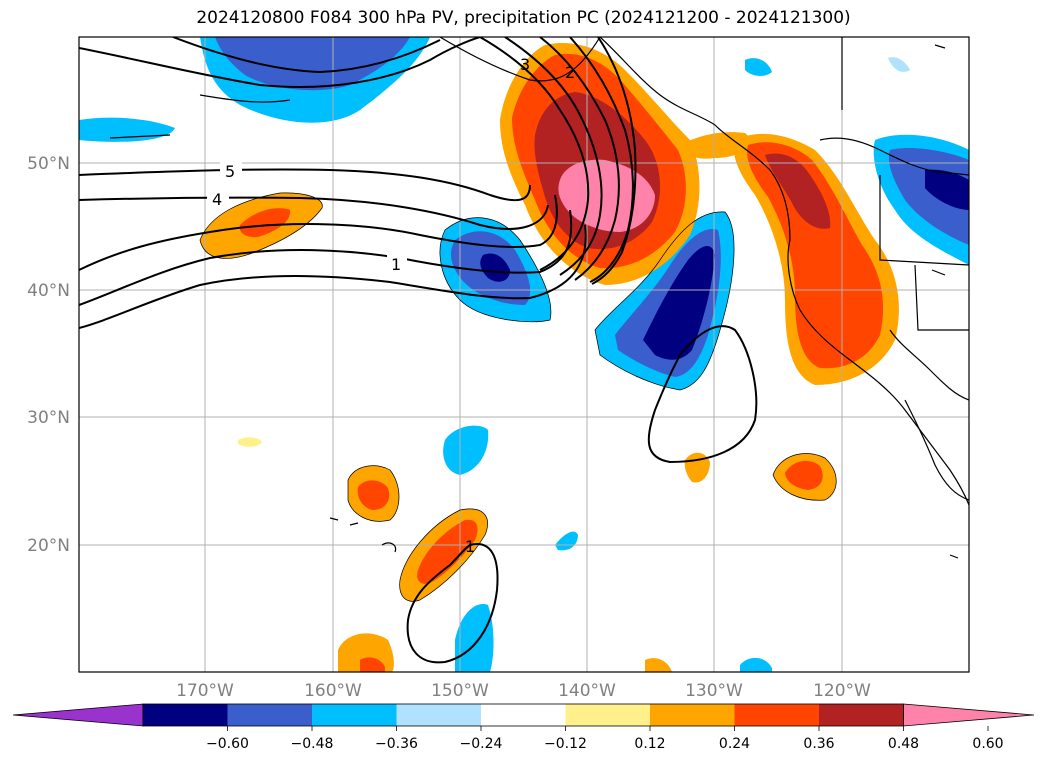 The image size is (1047, 765). What do you see at coordinates (48, 291) in the screenshot?
I see `lat-tick-label: 40°N` at bounding box center [48, 291].